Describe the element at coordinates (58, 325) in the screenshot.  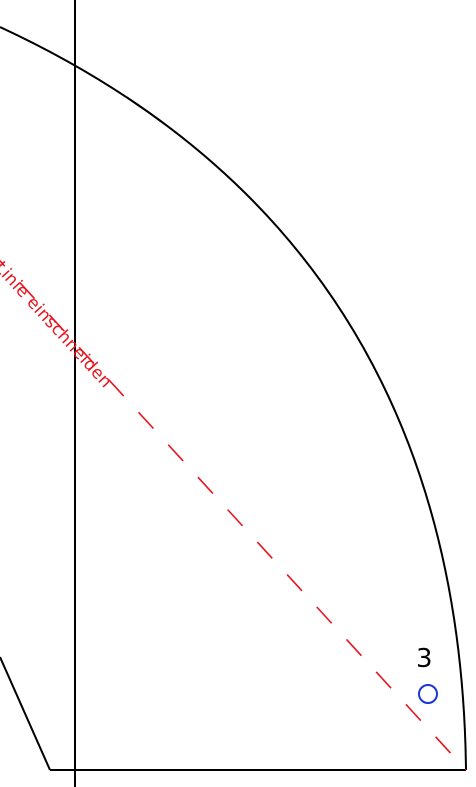
I see `cut-line-label: Linie einschneiden` at that location.